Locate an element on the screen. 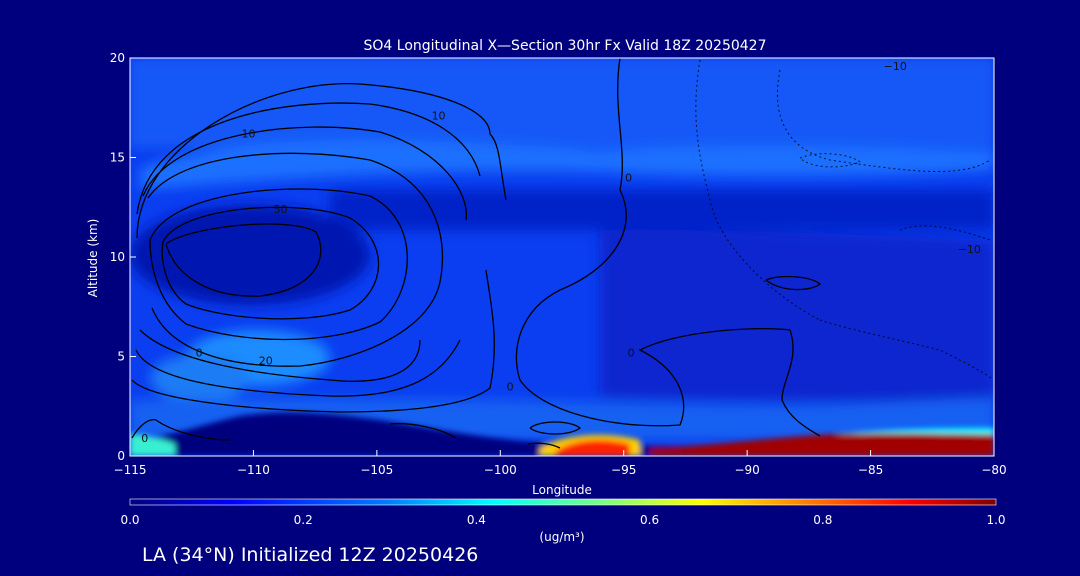  core-10km is located at coordinates (250, 255).